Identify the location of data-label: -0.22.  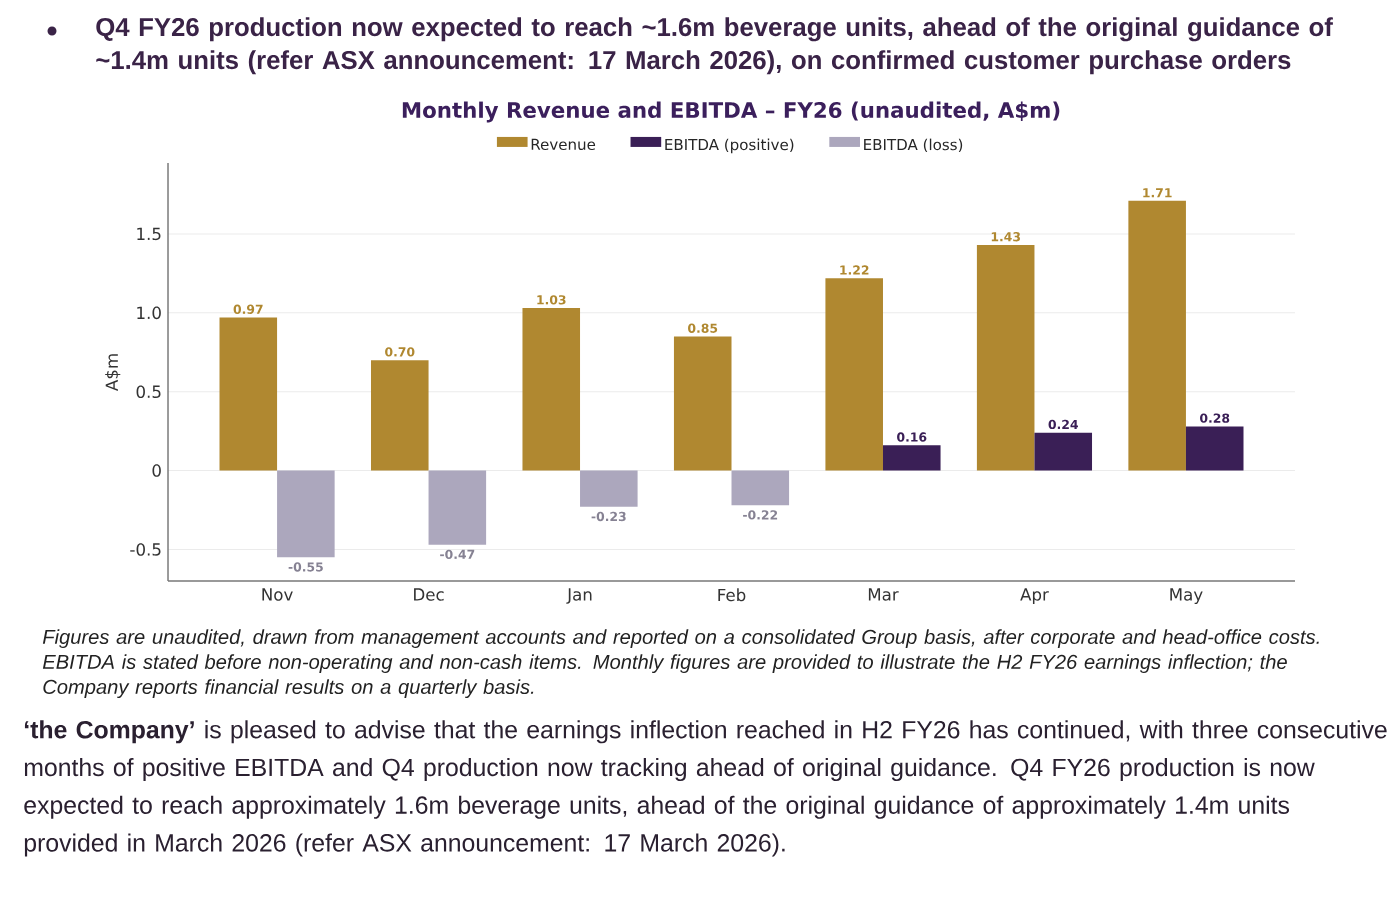
(760, 515).